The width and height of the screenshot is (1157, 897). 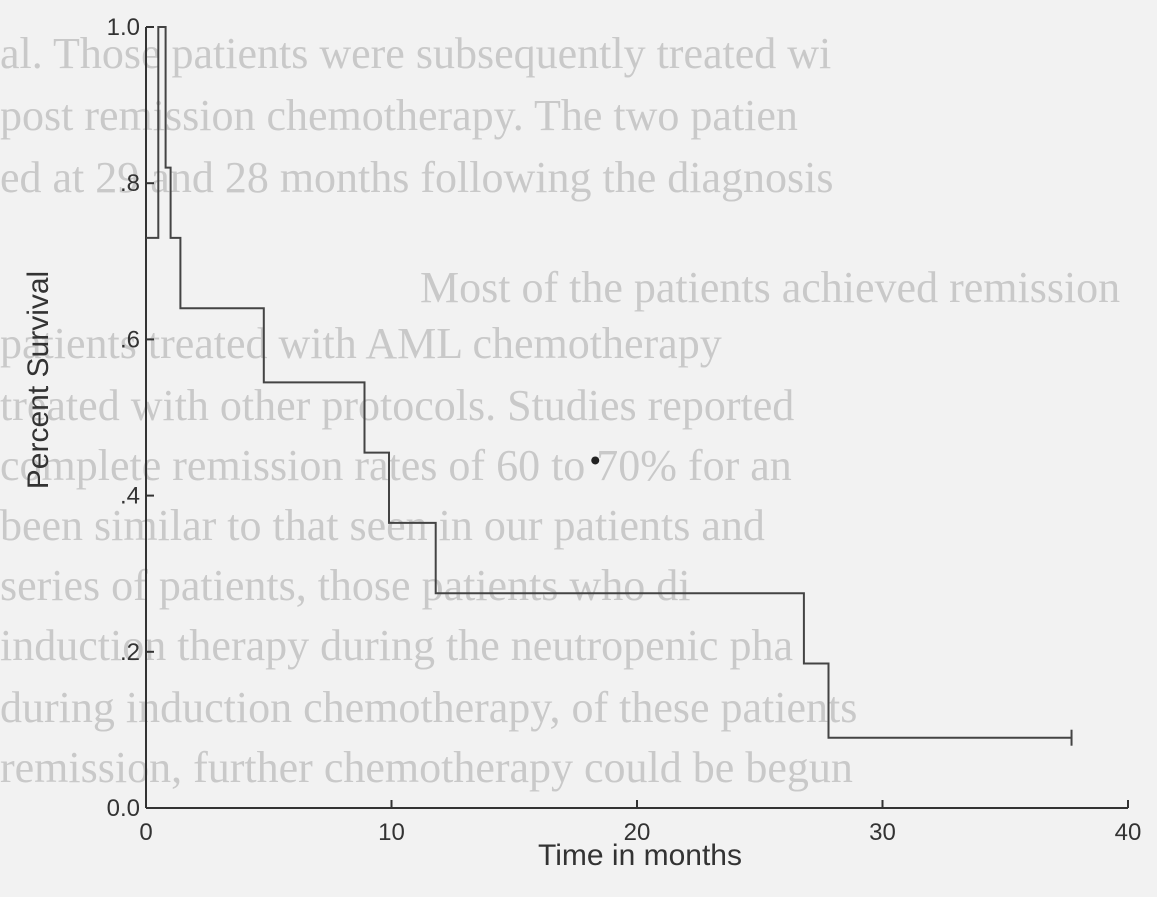 I want to click on x-axis-label: Time in months, so click(x=640, y=855).